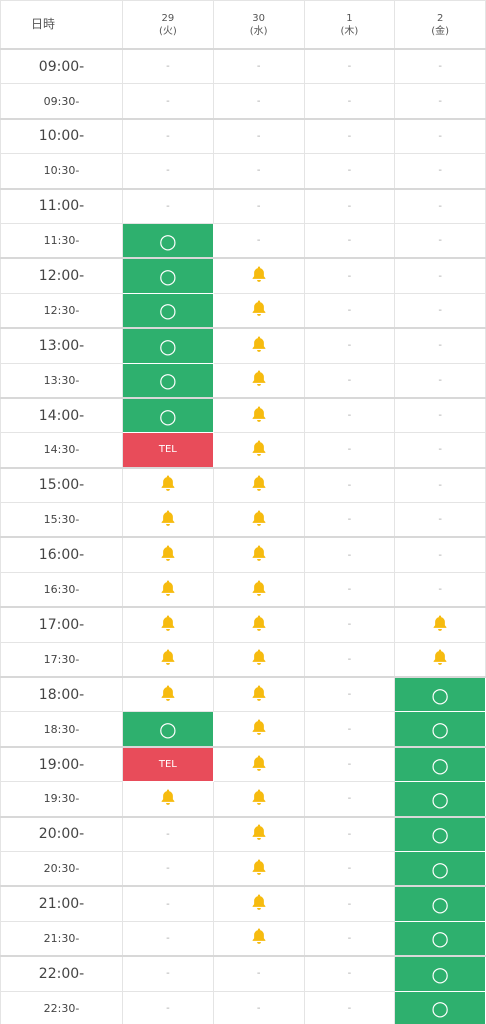 This screenshot has width=486, height=1024. I want to click on time-label: 16:00-, so click(61, 554).